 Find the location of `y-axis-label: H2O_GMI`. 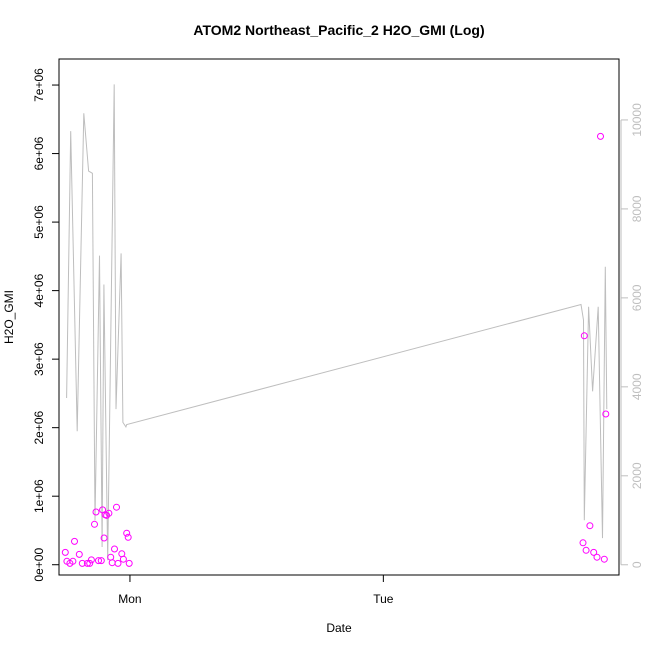

y-axis-label: H2O_GMI is located at coordinates (9, 317).